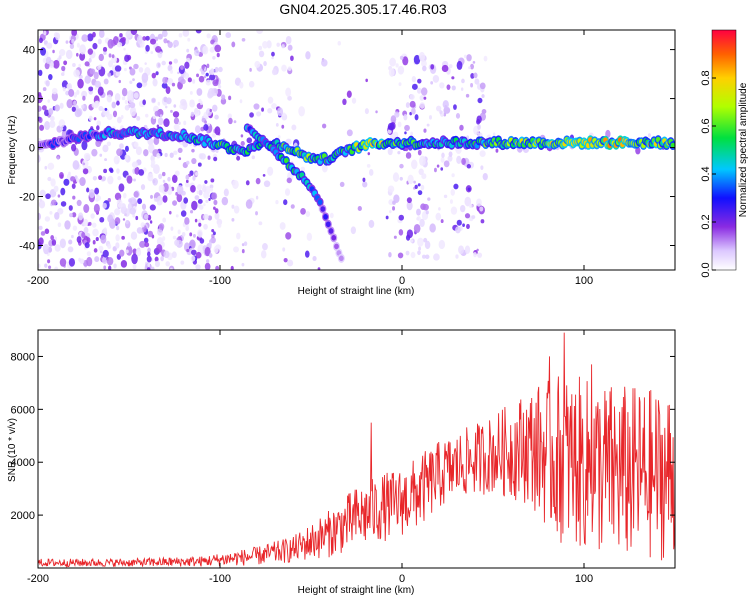 This screenshot has height=600, width=750. Describe the element at coordinates (708, 174) in the screenshot. I see `colorbar-ticks: 0.0 0.2 0.4 0.6 0.8` at that location.